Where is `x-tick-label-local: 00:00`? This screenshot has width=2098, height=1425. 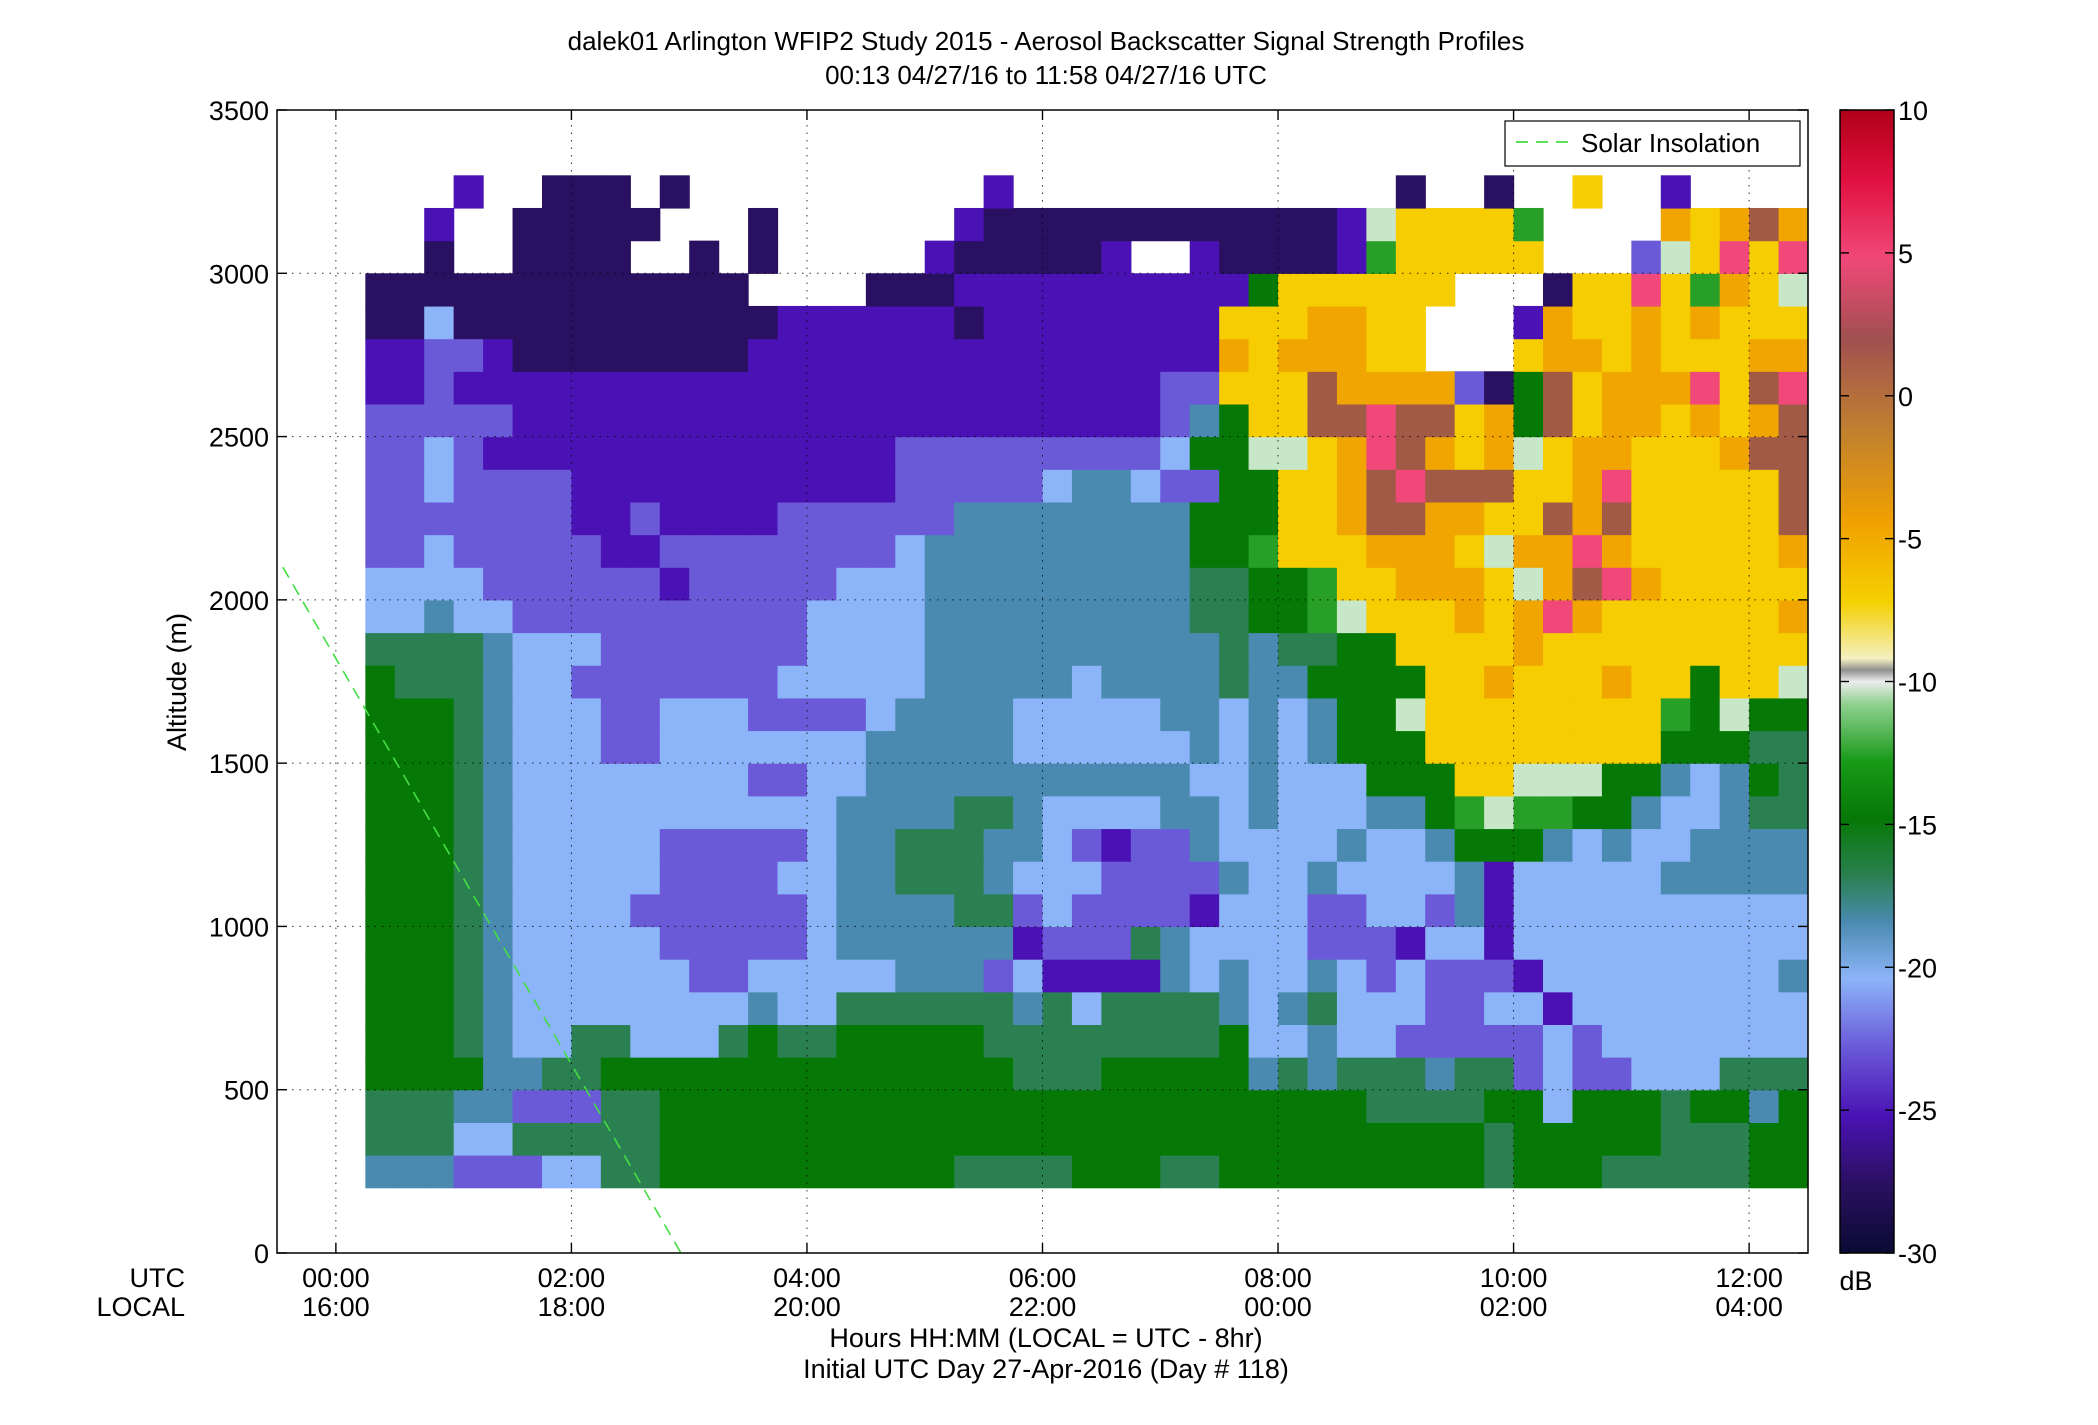 x-tick-label-local: 00:00 is located at coordinates (1278, 1307).